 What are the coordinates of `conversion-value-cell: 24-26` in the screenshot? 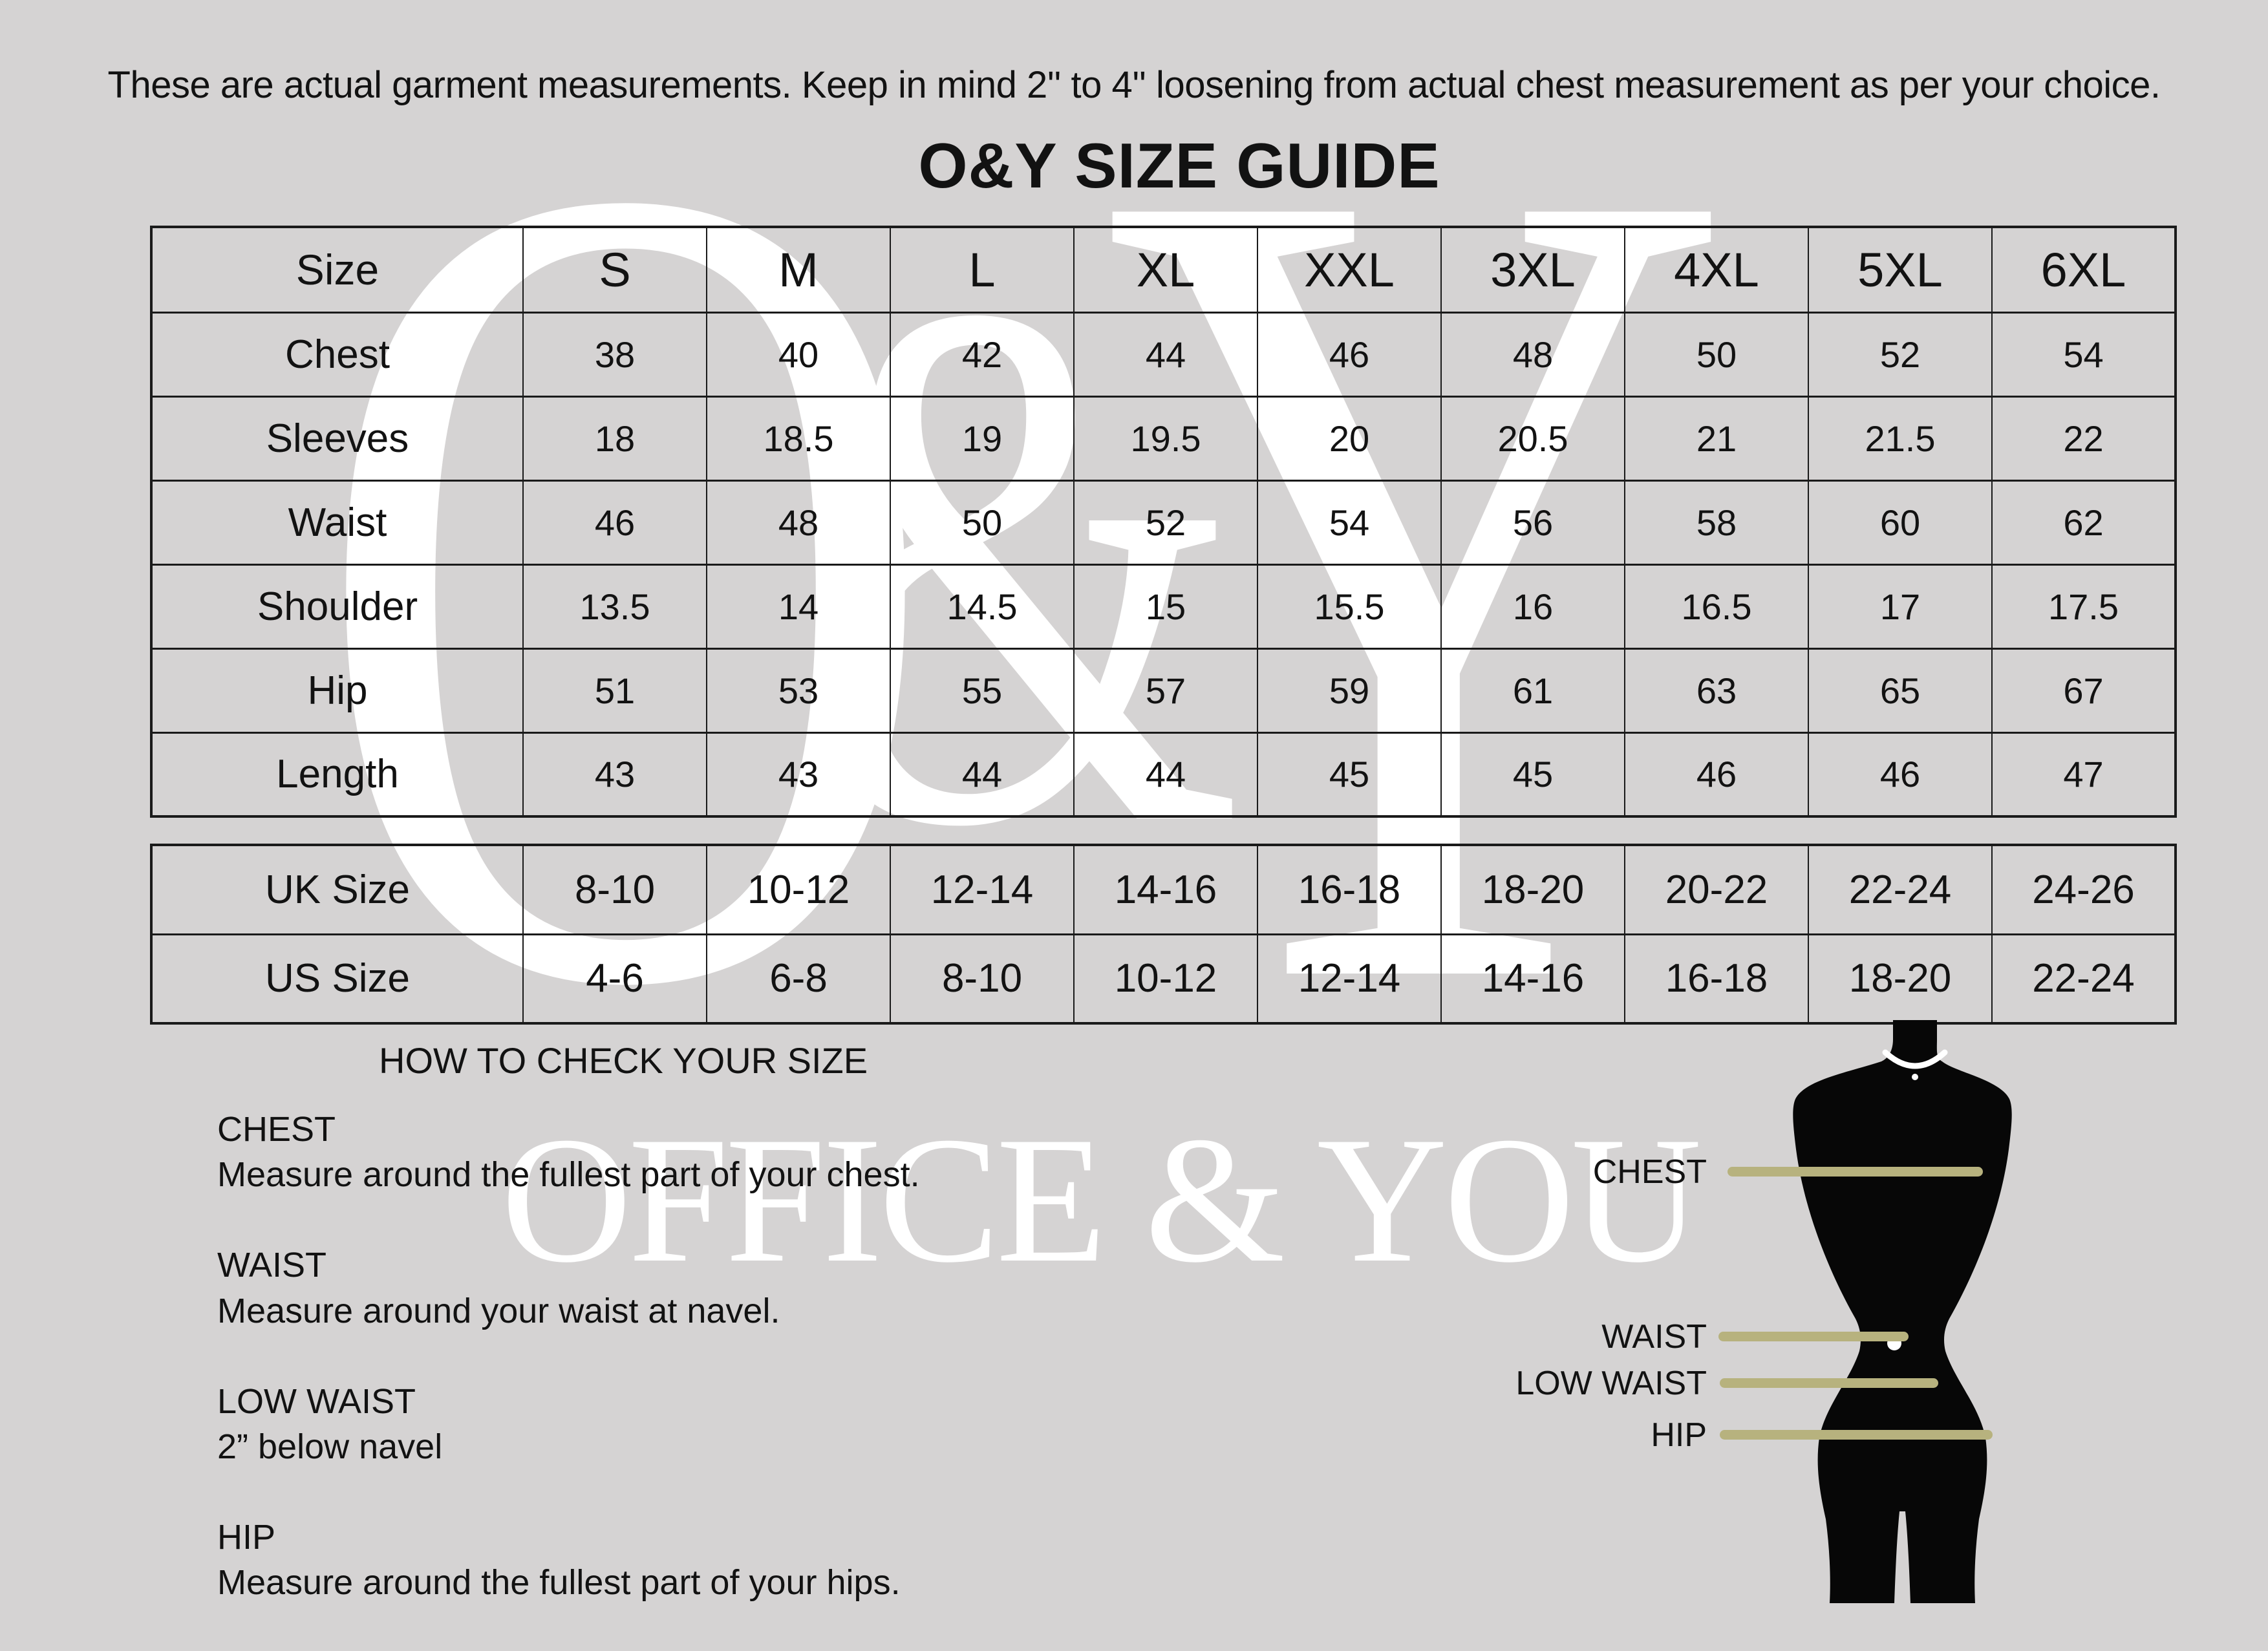 It's located at (2083, 890).